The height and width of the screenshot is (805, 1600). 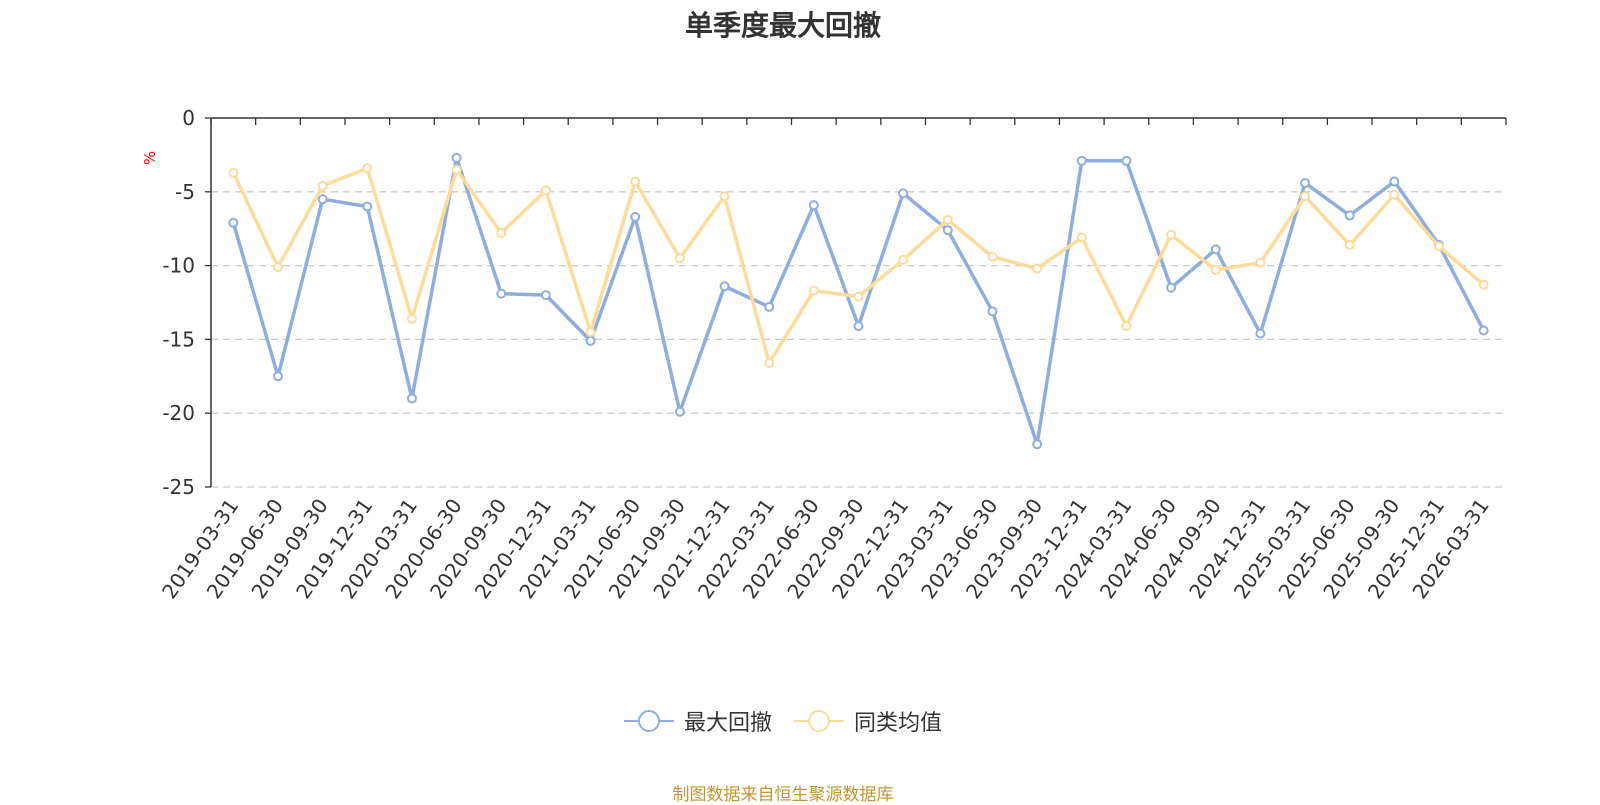 I want to click on legend: 最大回撤 同类均值, so click(x=783, y=721).